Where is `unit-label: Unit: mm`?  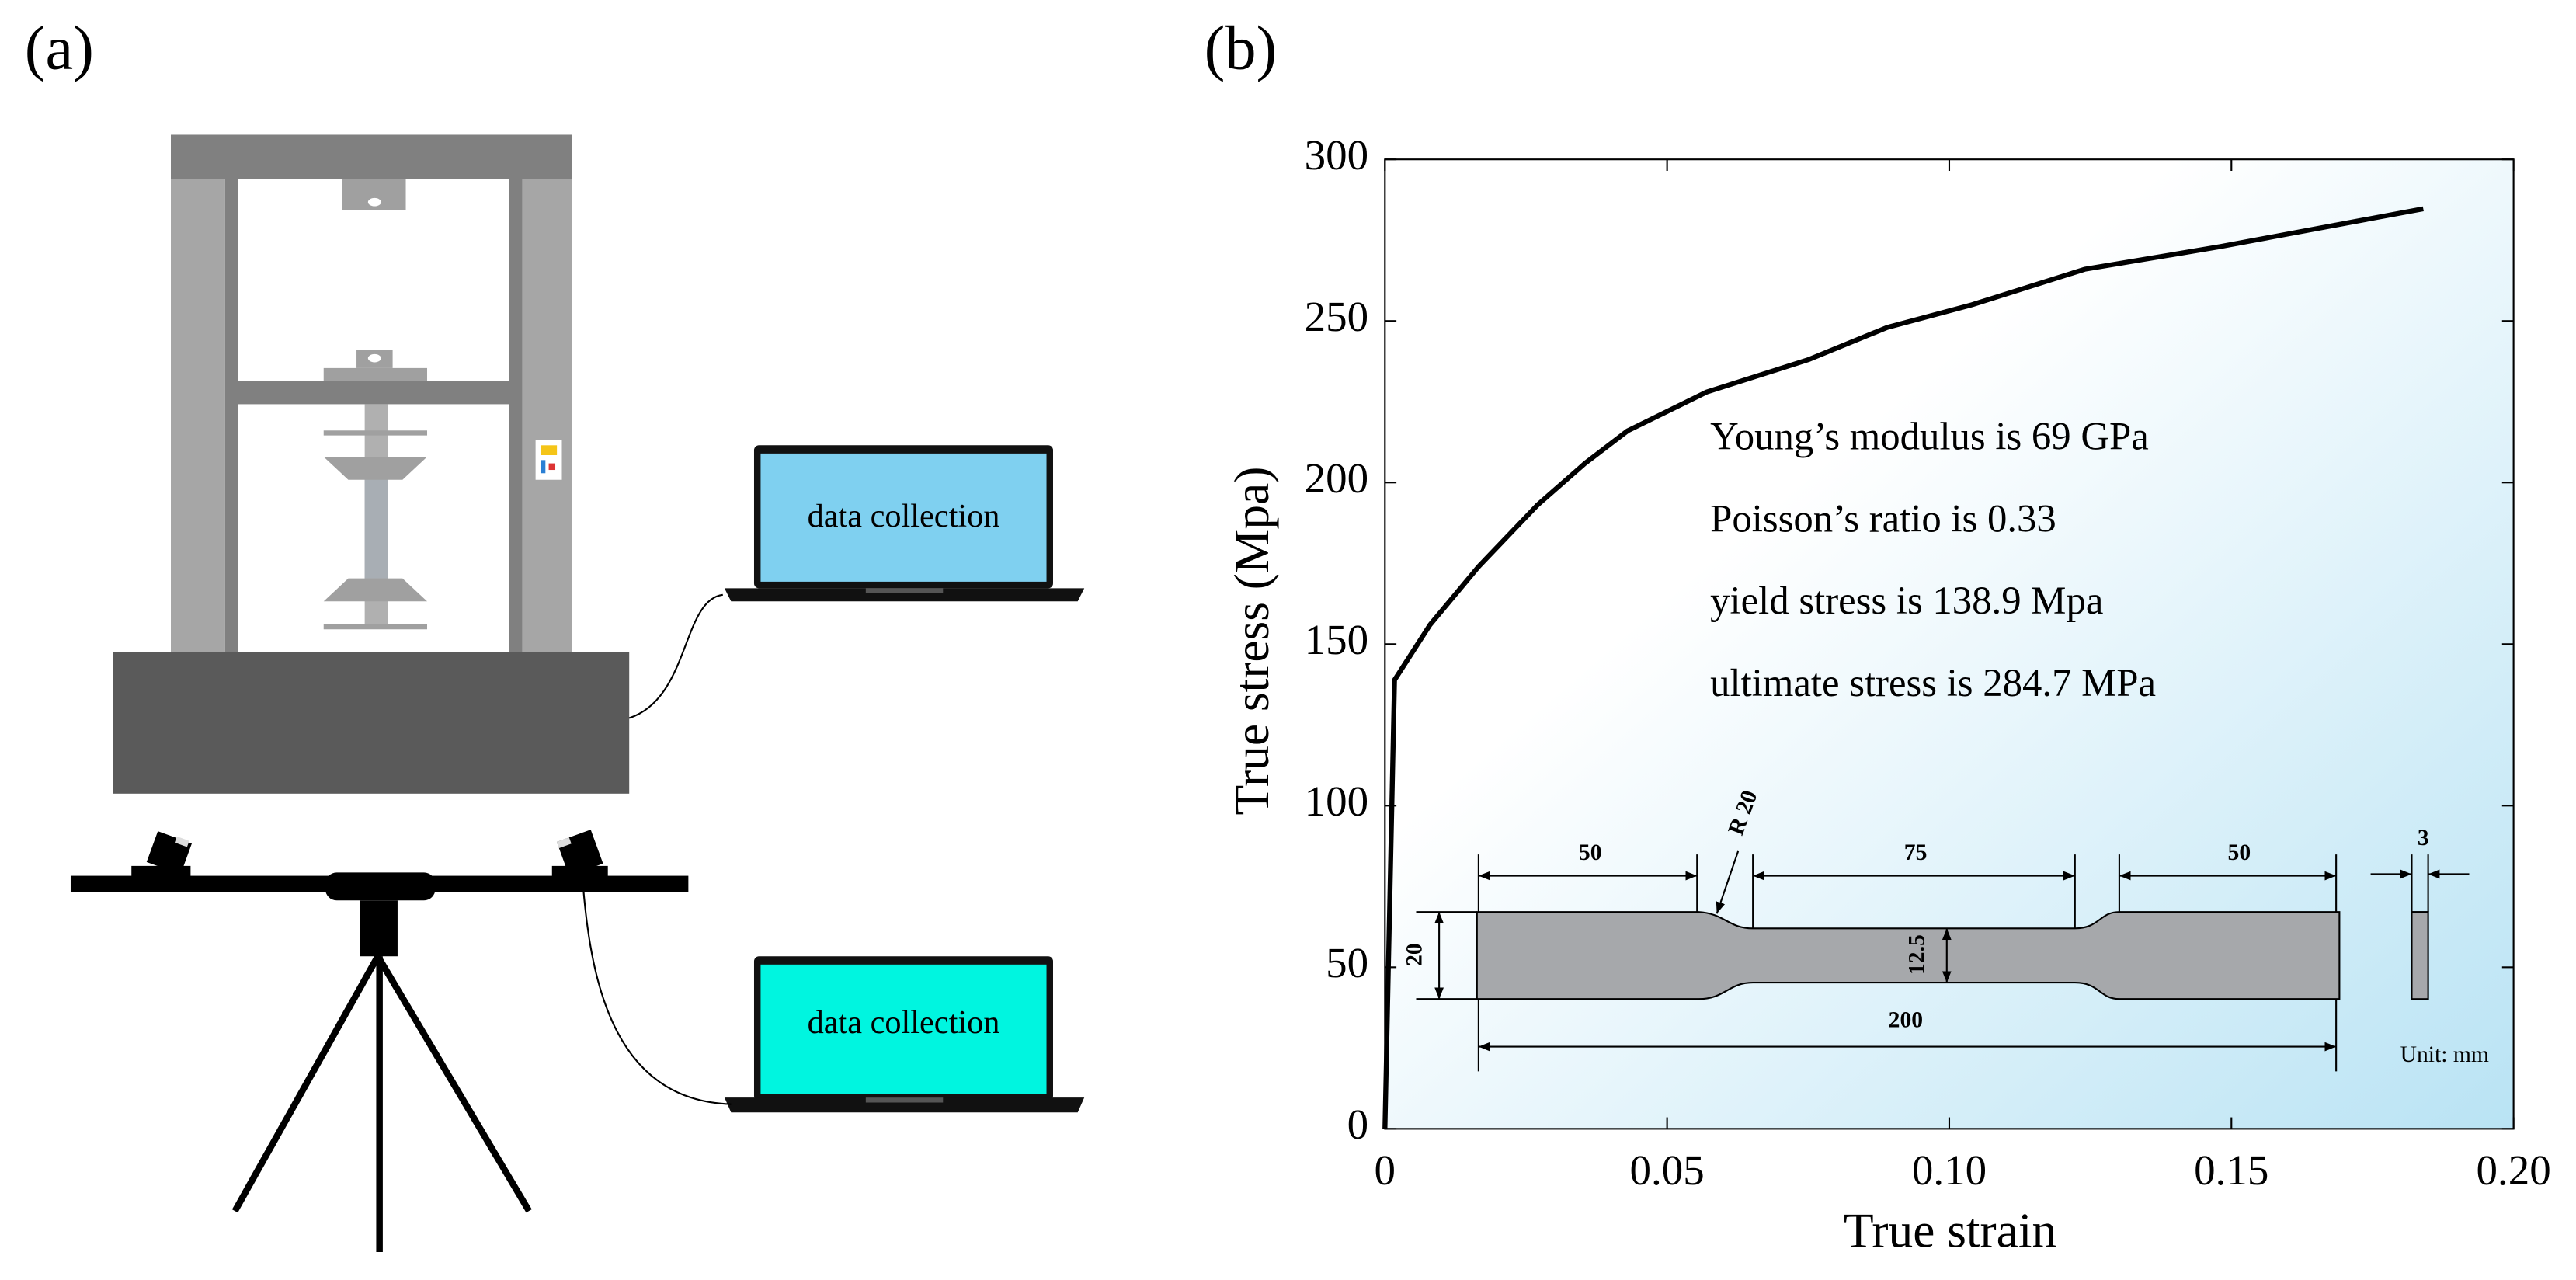
unit-label: Unit: mm is located at coordinates (2444, 1054).